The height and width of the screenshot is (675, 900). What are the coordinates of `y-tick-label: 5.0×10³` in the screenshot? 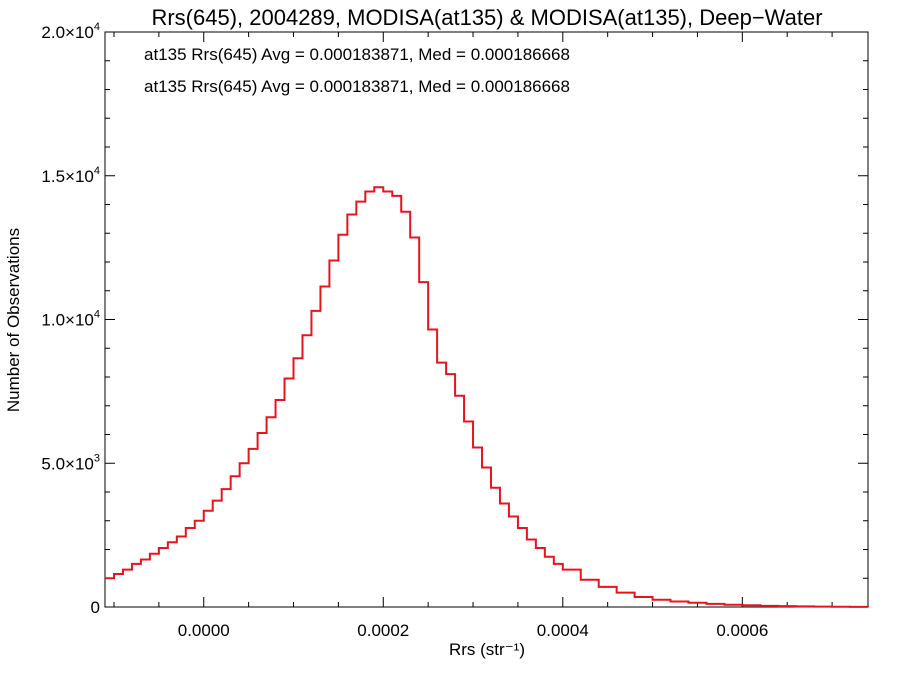 It's located at (70, 462).